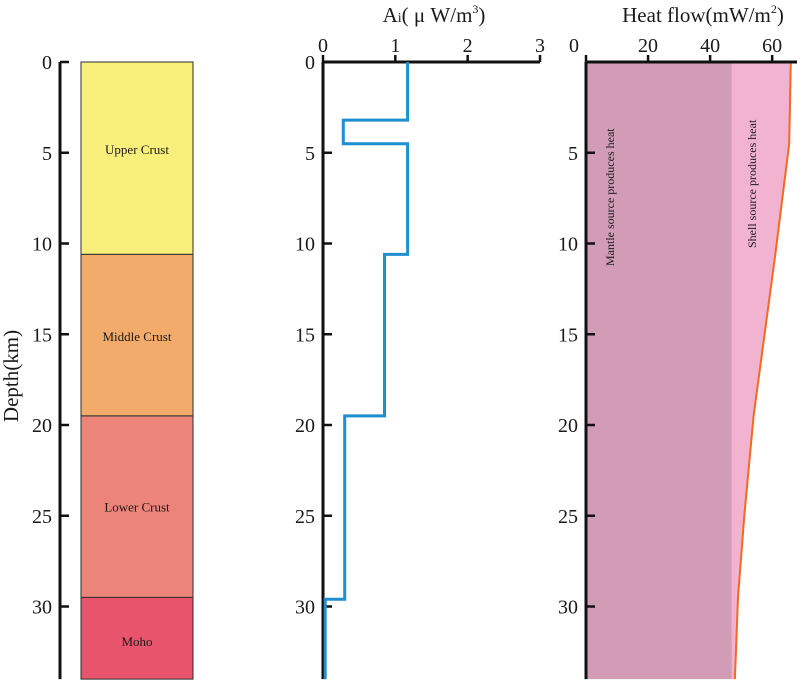  Describe the element at coordinates (710, 46) in the screenshot. I see `heat-flow-x-tick-label: 40` at that location.